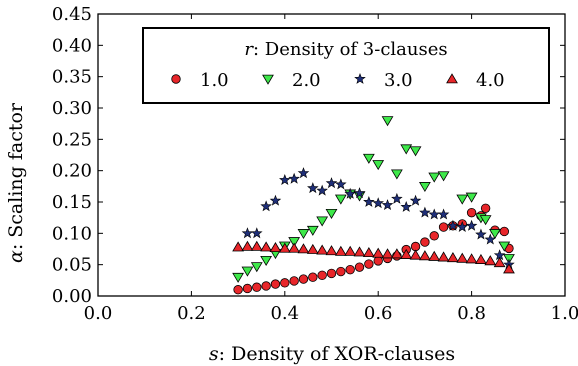 The image size is (578, 366). I want to click on x-tick-label: 0.4, so click(284, 313).